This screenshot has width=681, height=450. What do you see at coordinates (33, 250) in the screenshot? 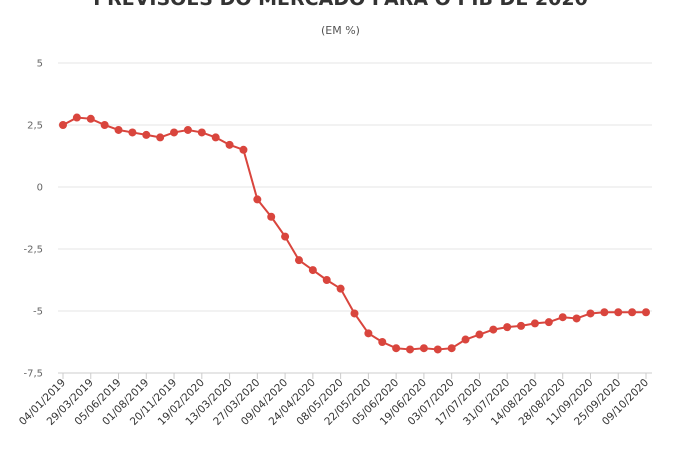
I see `y-tick-label: -2,5` at bounding box center [33, 250].